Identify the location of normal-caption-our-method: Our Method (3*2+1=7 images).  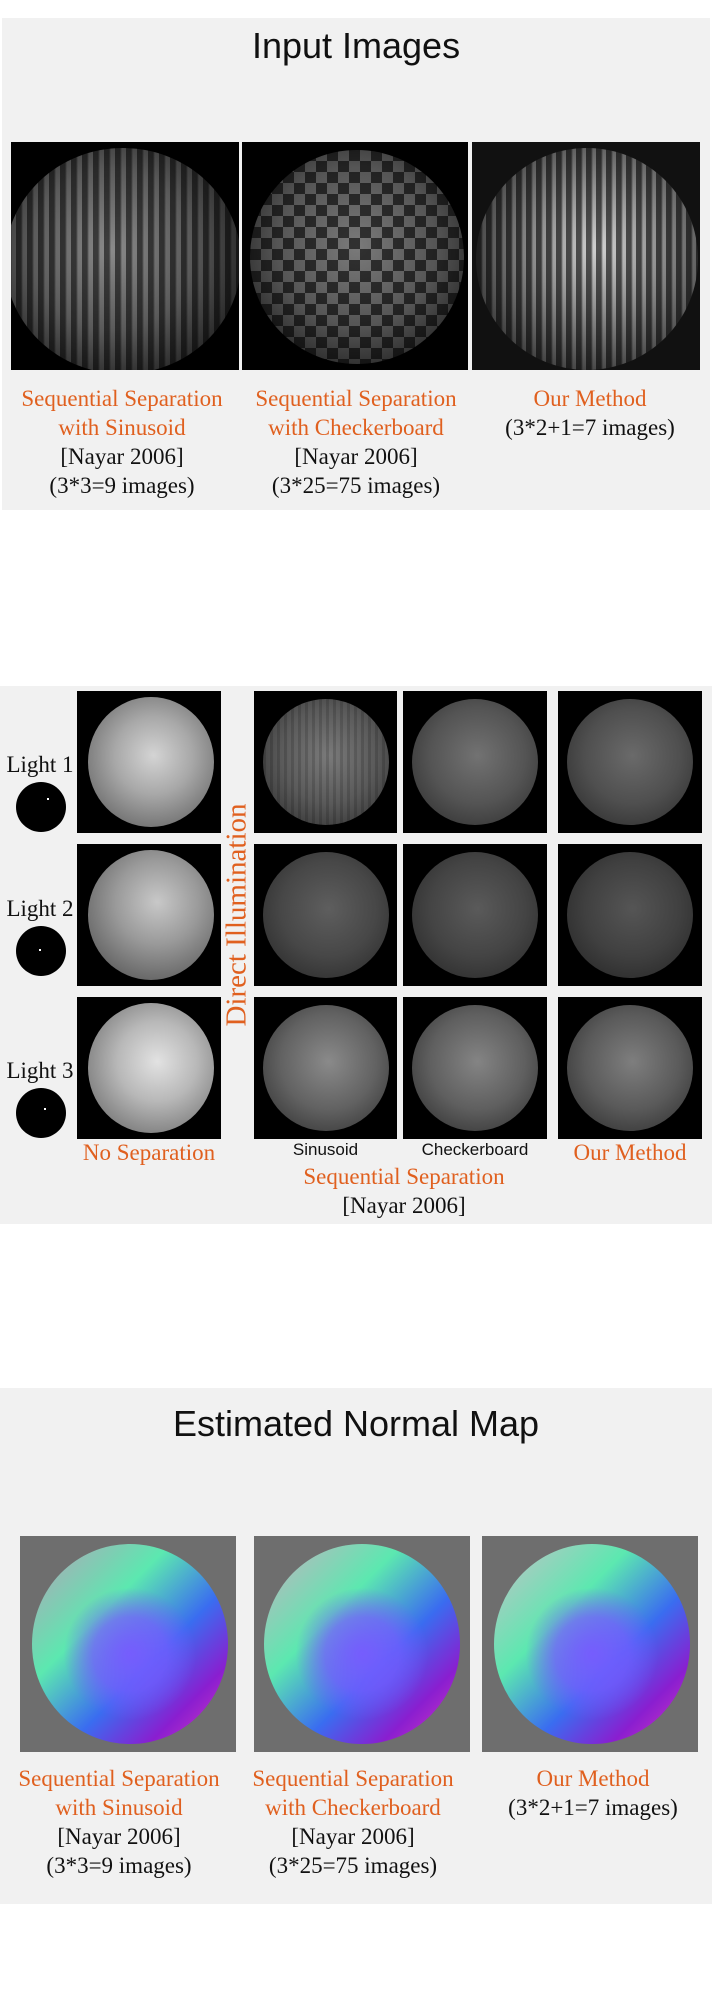
(593, 1793).